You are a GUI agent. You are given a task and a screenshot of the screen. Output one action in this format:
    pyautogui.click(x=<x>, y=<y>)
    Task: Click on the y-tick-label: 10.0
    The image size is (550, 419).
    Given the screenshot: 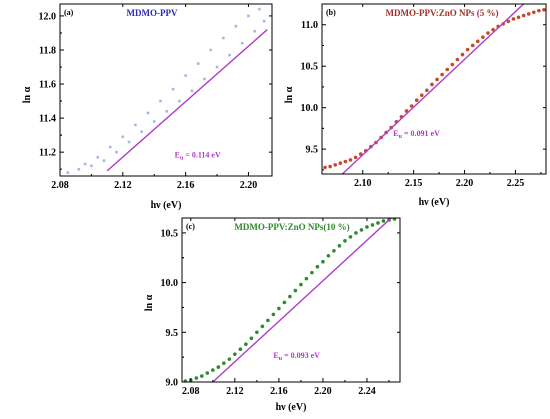 What is the action you would take?
    pyautogui.click(x=310, y=108)
    